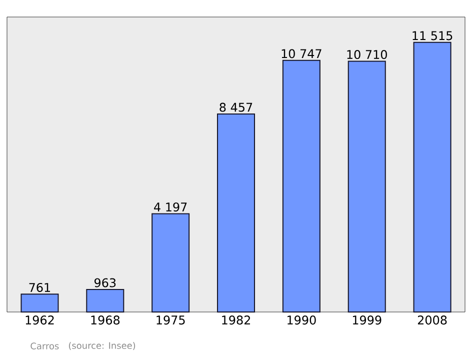 Image resolution: width=474 pixels, height=354 pixels. What do you see at coordinates (367, 55) in the screenshot?
I see `data-label: 10 710` at bounding box center [367, 55].